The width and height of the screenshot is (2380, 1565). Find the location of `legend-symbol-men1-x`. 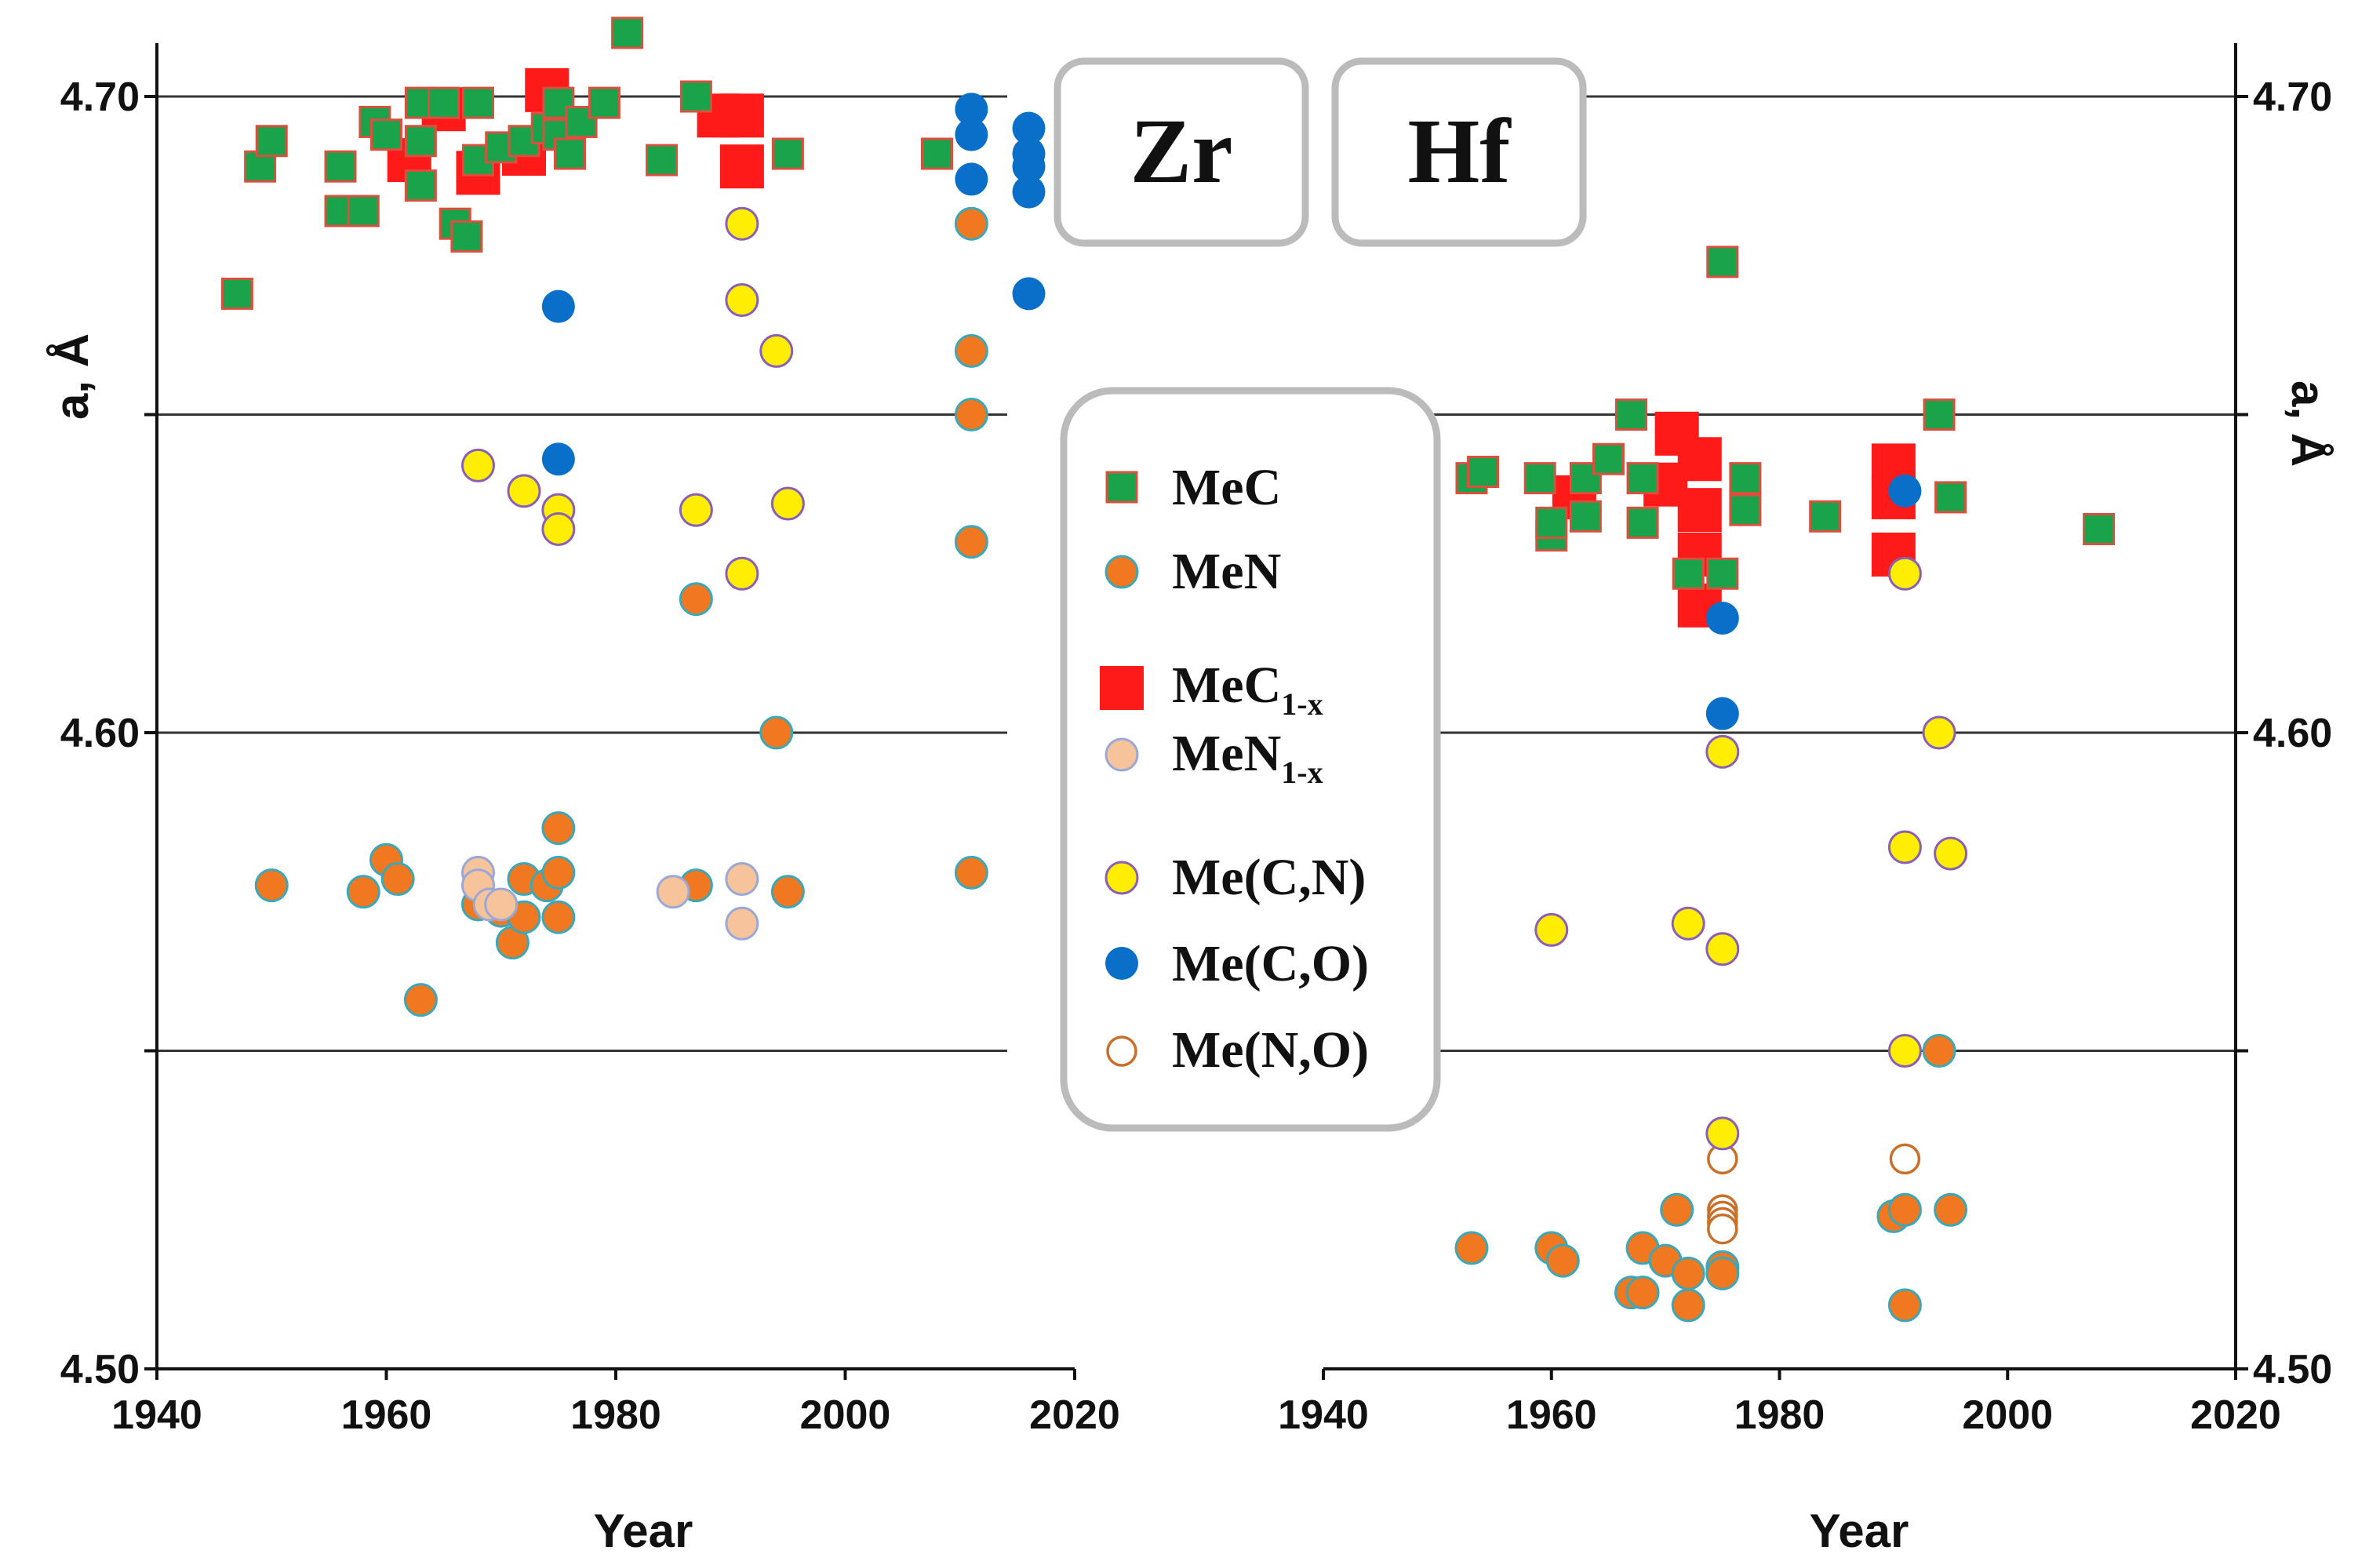

legend-symbol-men1-x is located at coordinates (1121, 754).